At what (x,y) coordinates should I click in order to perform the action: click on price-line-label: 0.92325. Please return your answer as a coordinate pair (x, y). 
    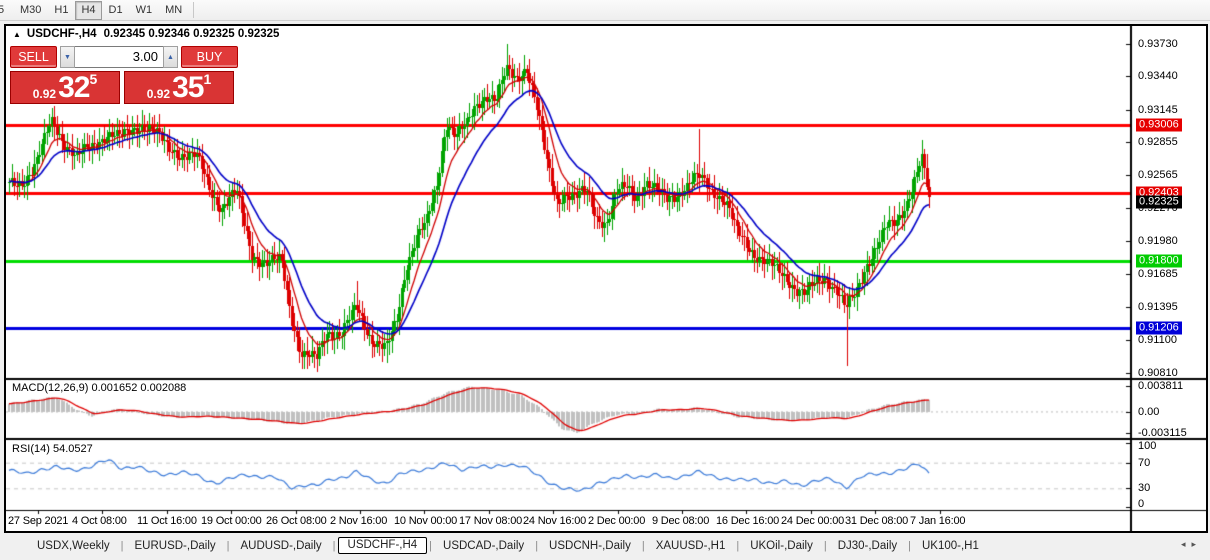
    Looking at the image, I should click on (1159, 202).